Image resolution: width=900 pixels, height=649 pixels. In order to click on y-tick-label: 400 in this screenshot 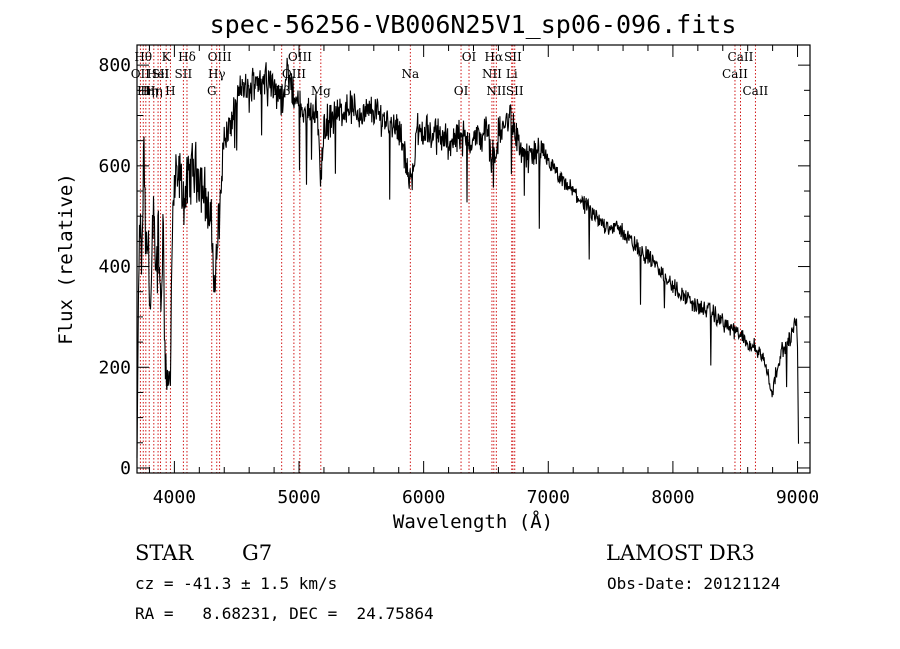, I will do `click(114, 267)`.